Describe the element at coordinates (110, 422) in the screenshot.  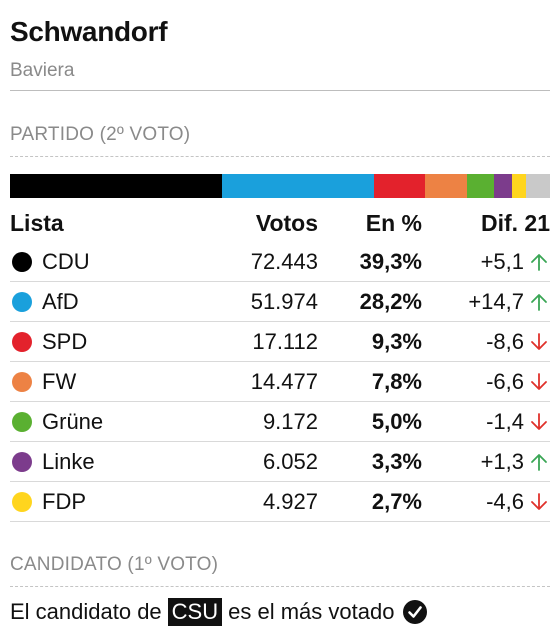
I see `party-cell: Grüne` at that location.